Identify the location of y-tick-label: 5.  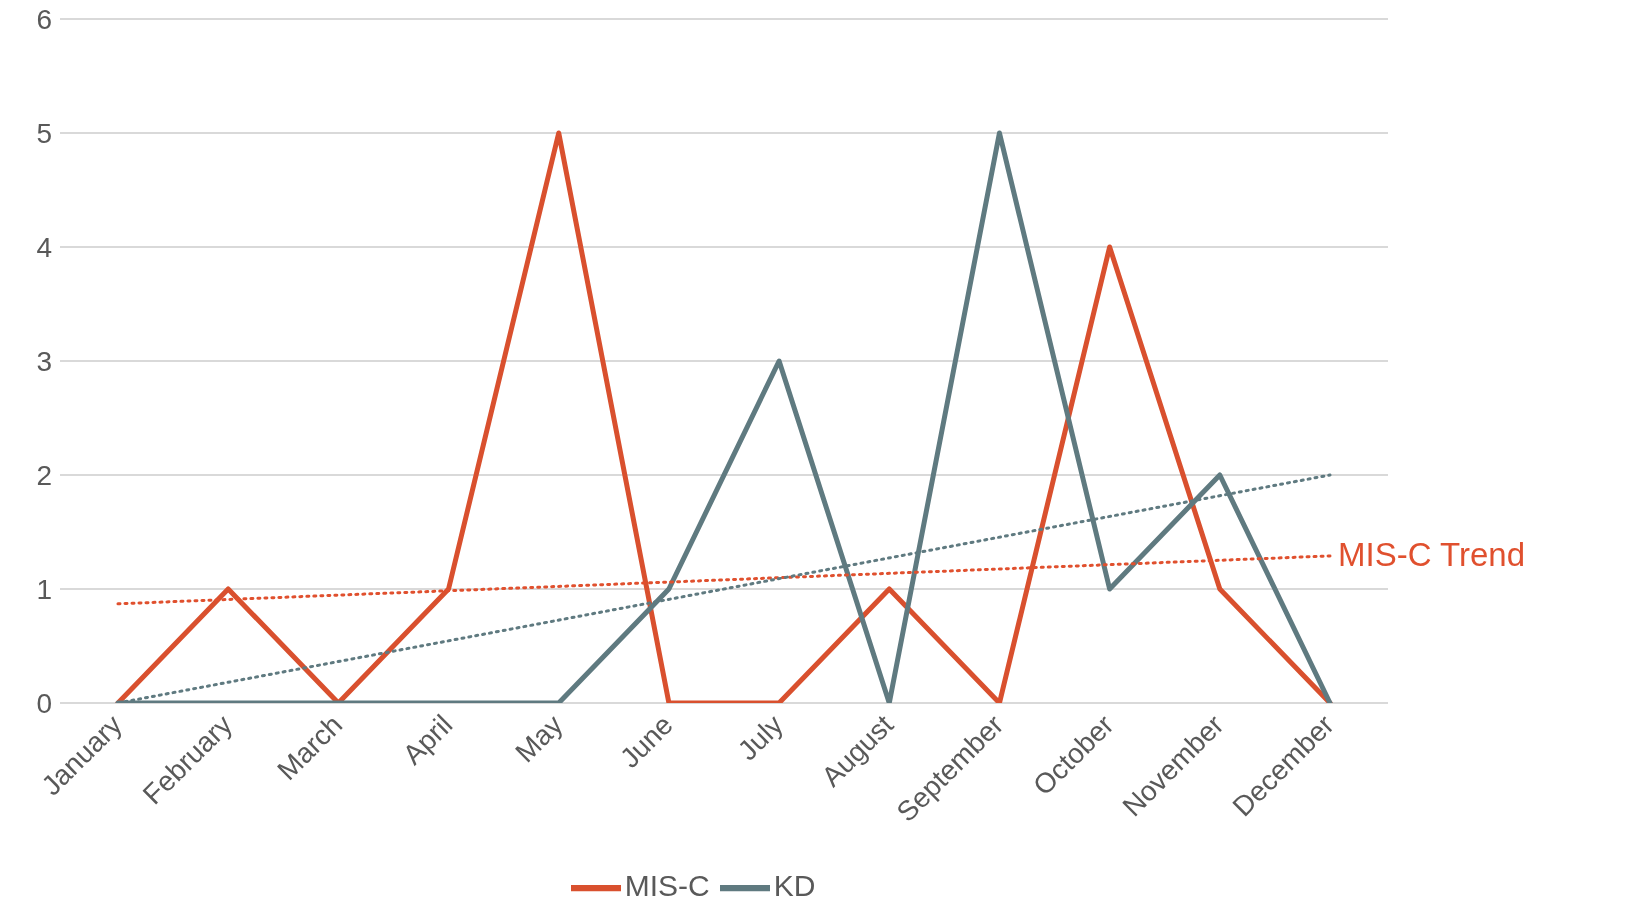
(44, 133).